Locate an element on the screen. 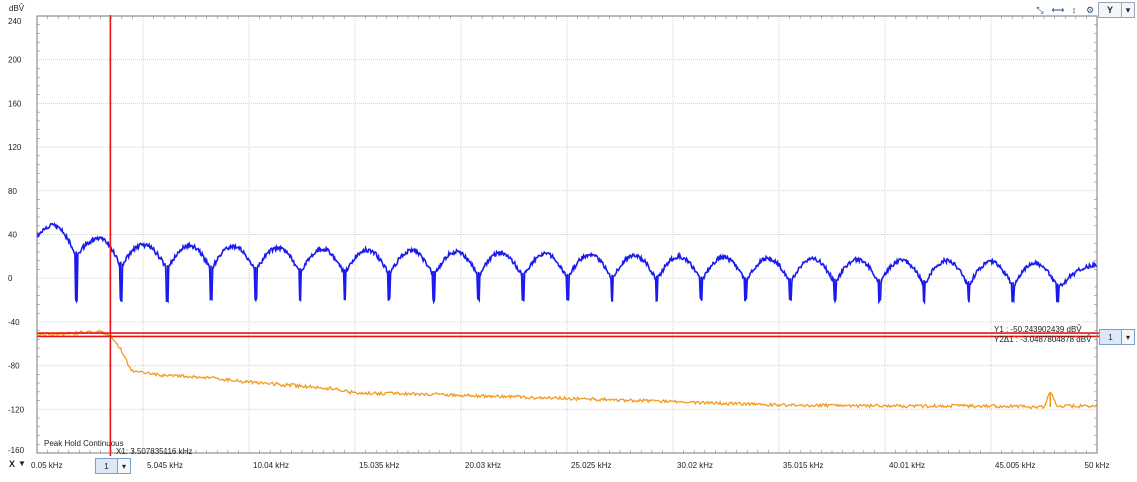  y1-readout: Y1 : -50.243902439 dBV̂ is located at coordinates (1038, 329).